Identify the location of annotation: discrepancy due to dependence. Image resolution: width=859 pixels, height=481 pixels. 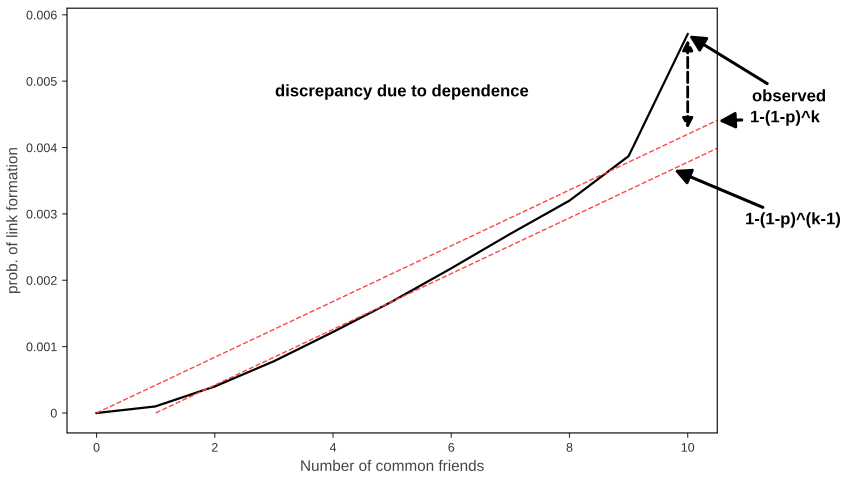
(402, 92).